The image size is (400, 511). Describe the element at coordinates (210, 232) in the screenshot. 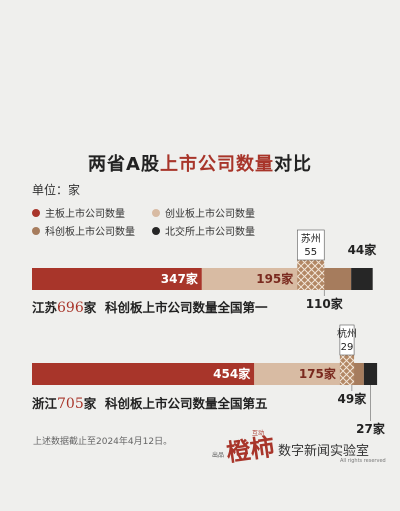

I see `legend-label: 北交所上市公司数量` at that location.